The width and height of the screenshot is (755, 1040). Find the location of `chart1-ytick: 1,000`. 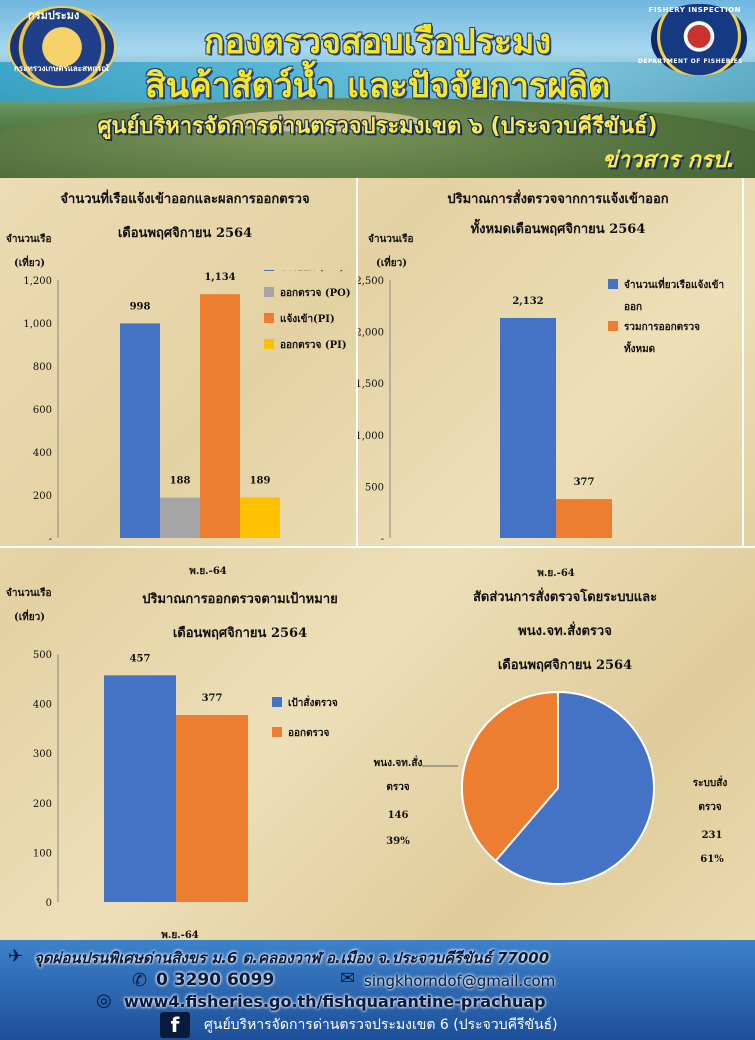

chart1-ytick: 1,000 is located at coordinates (37, 324).